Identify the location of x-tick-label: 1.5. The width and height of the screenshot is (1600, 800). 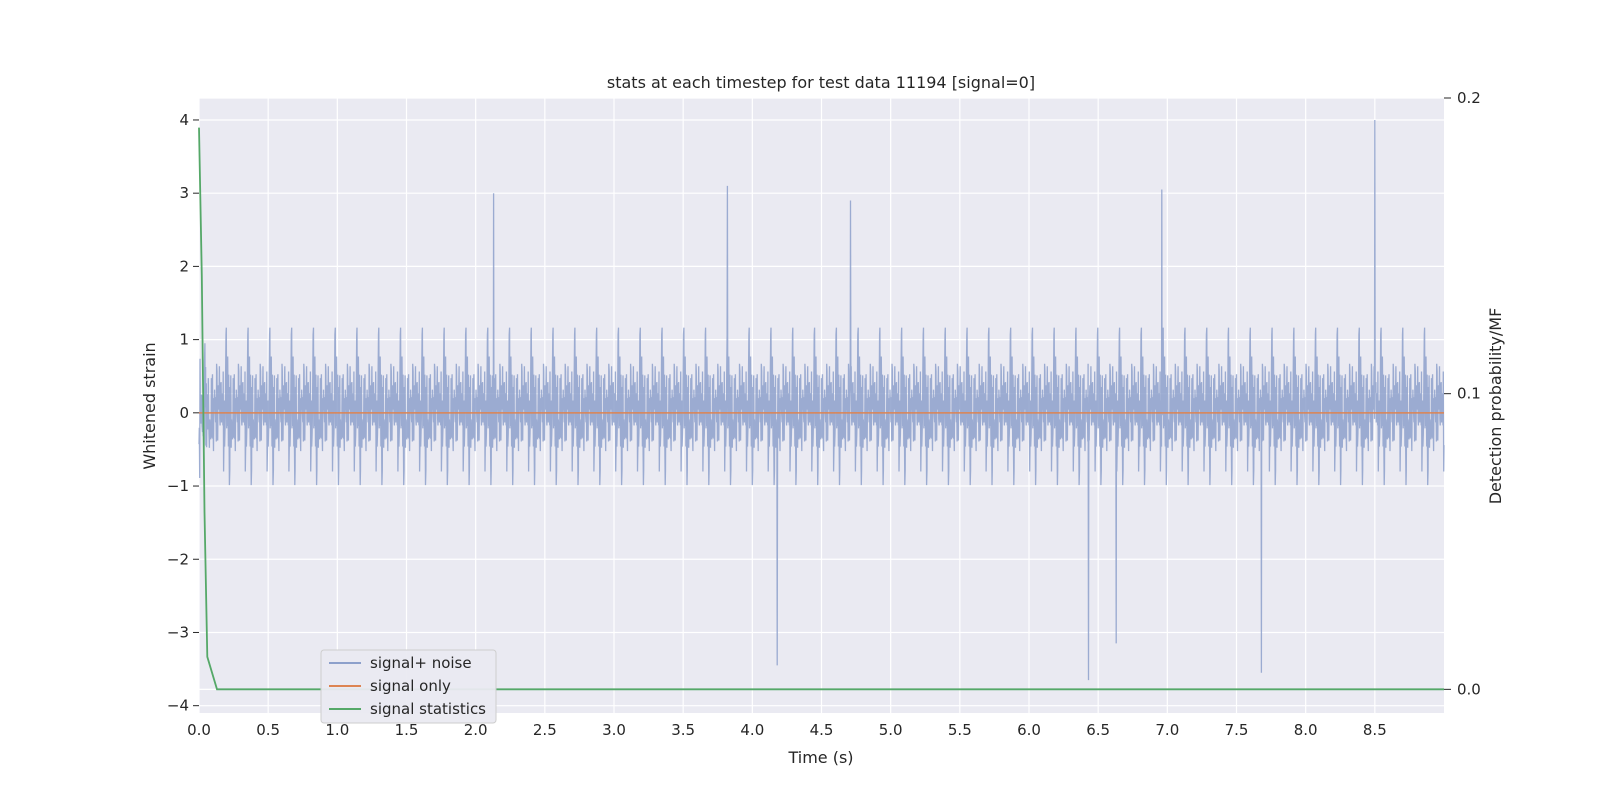
(407, 730).